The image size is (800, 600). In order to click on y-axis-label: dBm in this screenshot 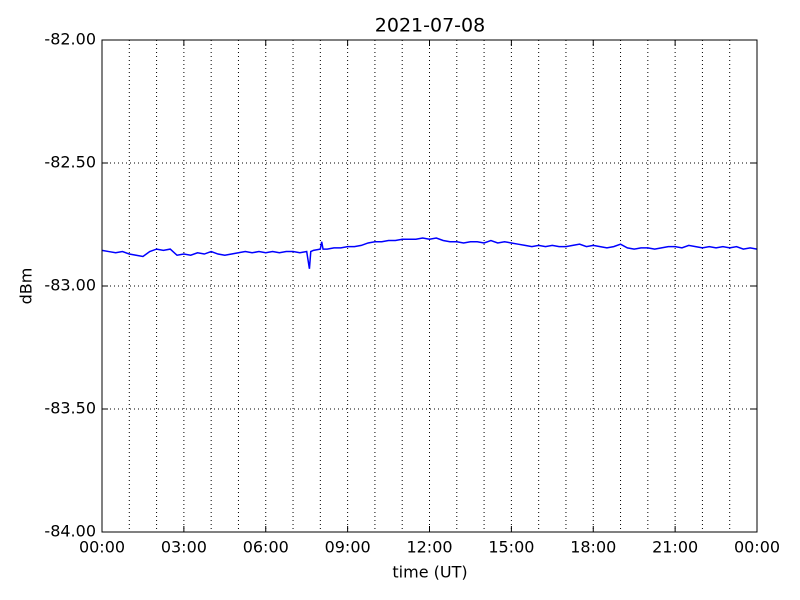, I will do `click(26, 286)`.